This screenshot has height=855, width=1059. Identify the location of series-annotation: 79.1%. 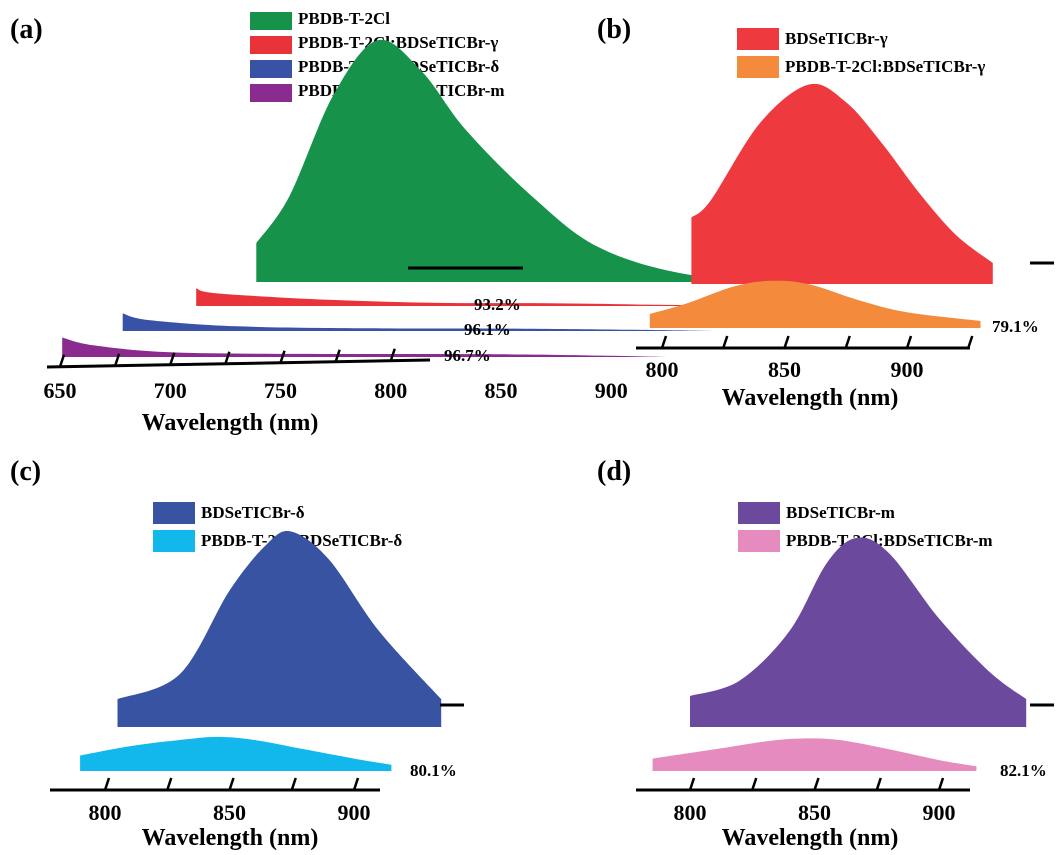
(1015, 326).